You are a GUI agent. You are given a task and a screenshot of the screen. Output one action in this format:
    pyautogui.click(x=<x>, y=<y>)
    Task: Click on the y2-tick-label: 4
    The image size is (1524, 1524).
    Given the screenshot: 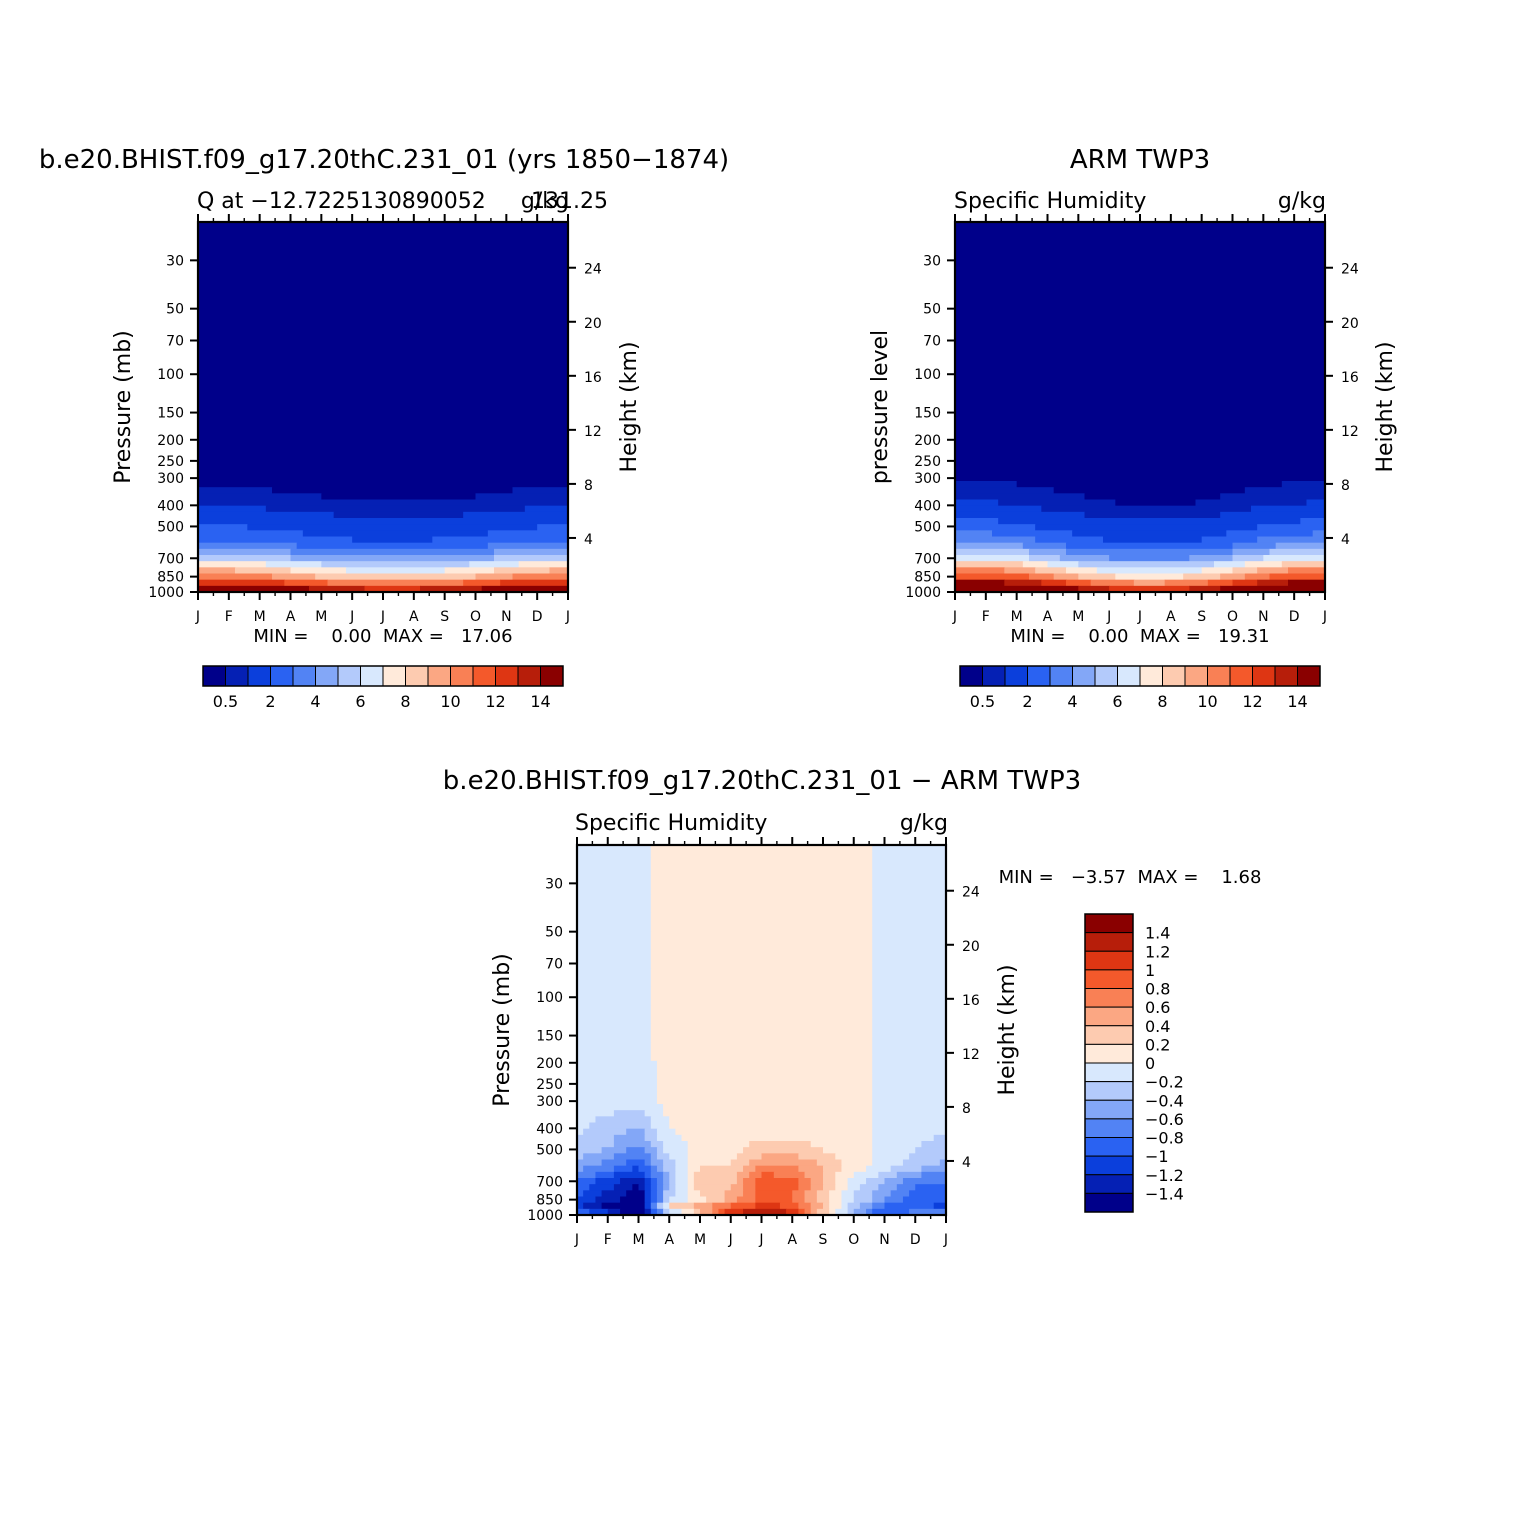 What is the action you would take?
    pyautogui.click(x=1345, y=540)
    